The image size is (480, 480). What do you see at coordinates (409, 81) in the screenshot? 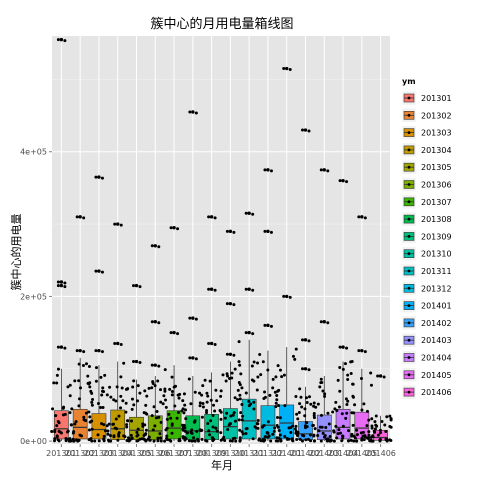
I see `legend-title: ym` at bounding box center [409, 81].